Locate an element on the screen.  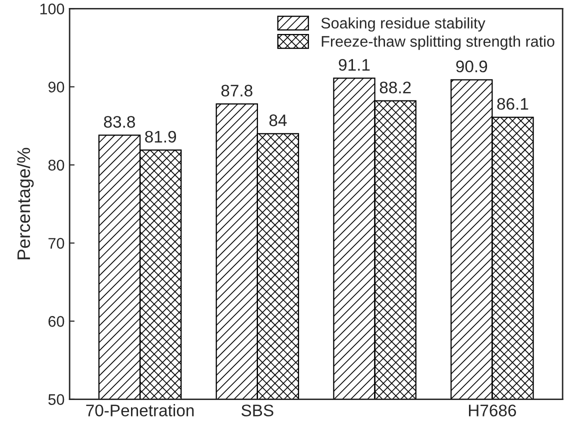
data-label: 81.9 is located at coordinates (160, 136).